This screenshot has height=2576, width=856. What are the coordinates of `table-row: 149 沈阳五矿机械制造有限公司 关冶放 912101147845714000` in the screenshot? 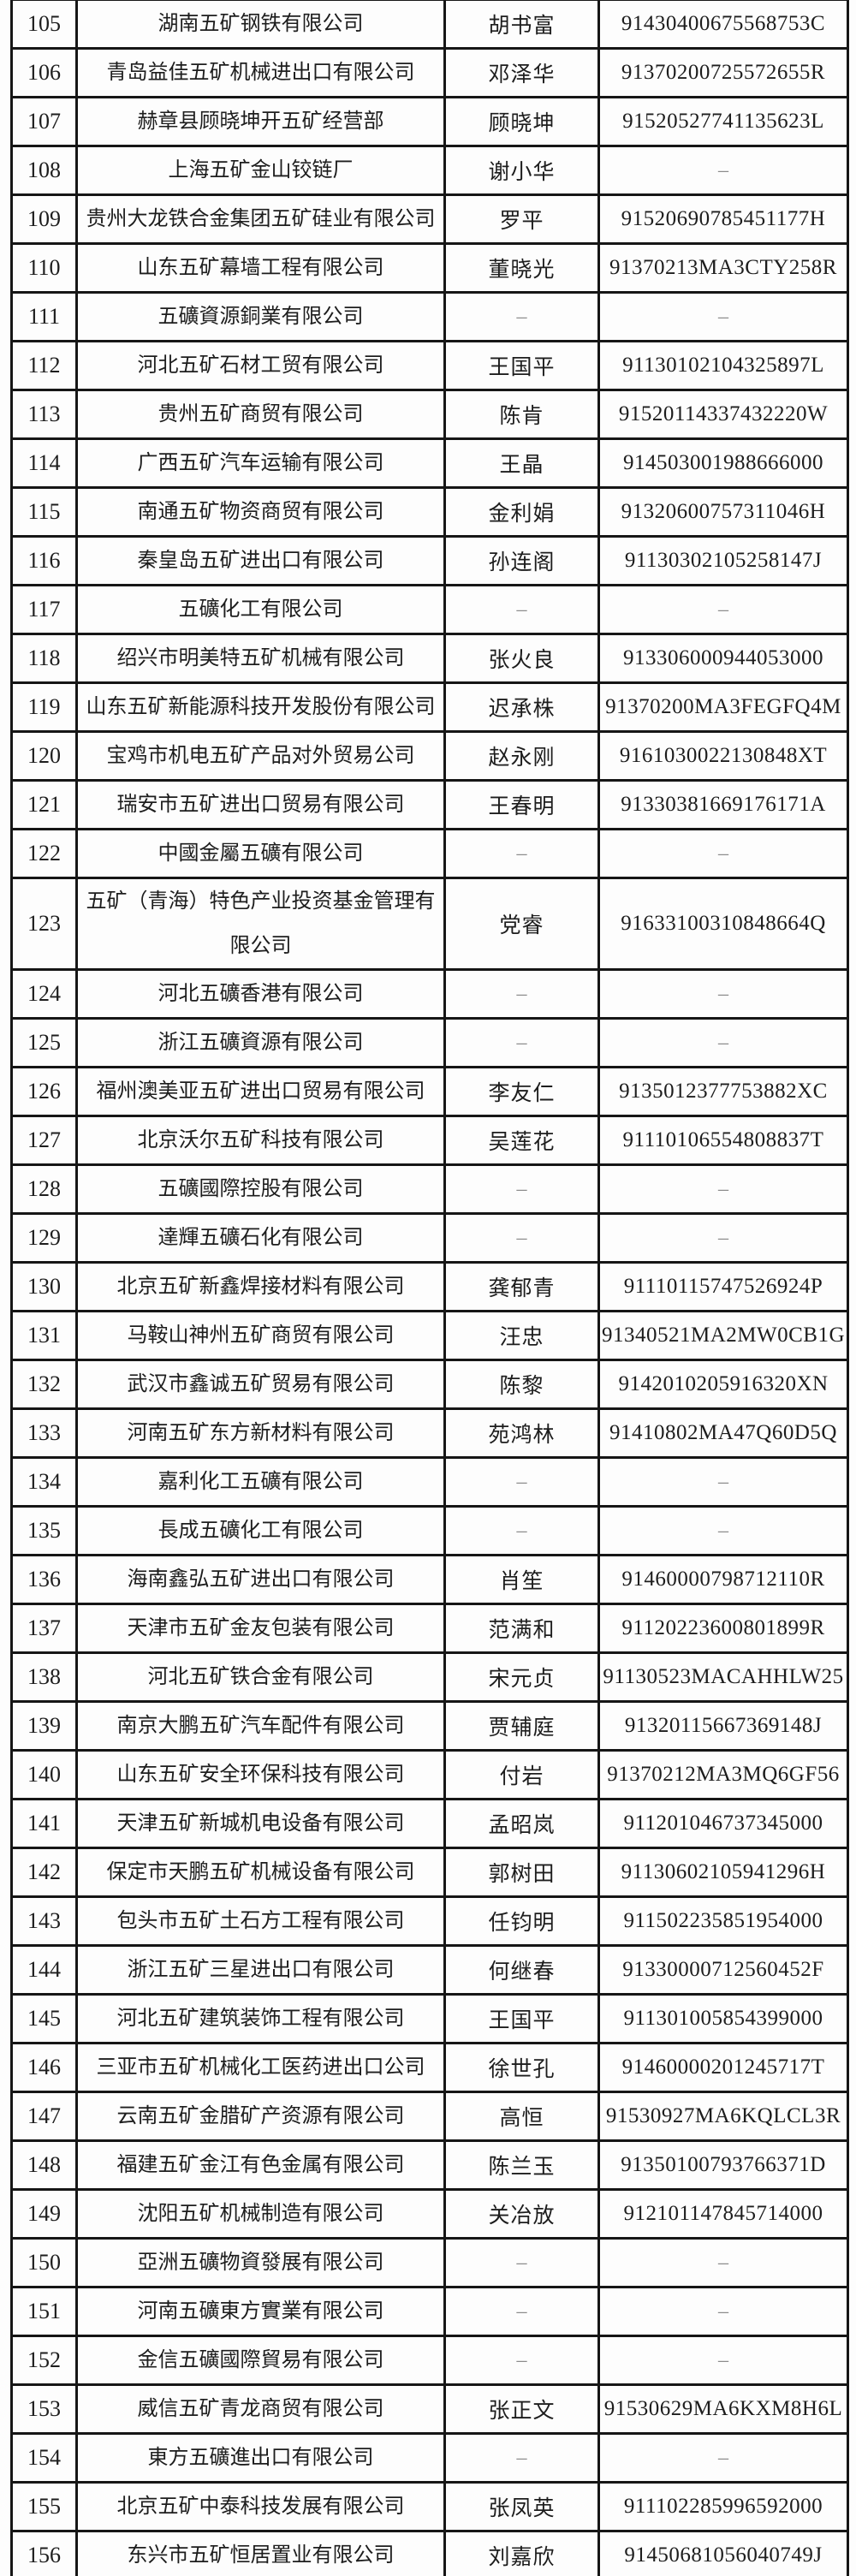 It's located at (429, 2214).